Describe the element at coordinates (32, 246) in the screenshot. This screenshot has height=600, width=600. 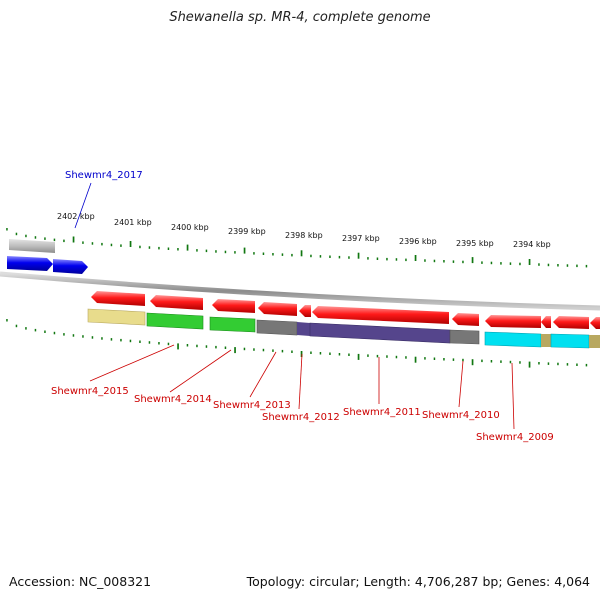
I see `pseudogene-feature` at that location.